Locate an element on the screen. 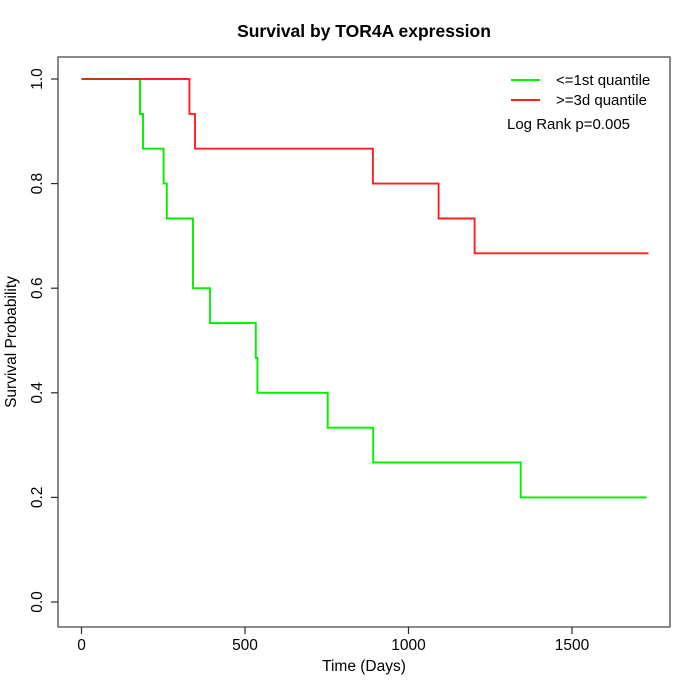  x-axis: 0 500 1000 1500 is located at coordinates (333, 640).